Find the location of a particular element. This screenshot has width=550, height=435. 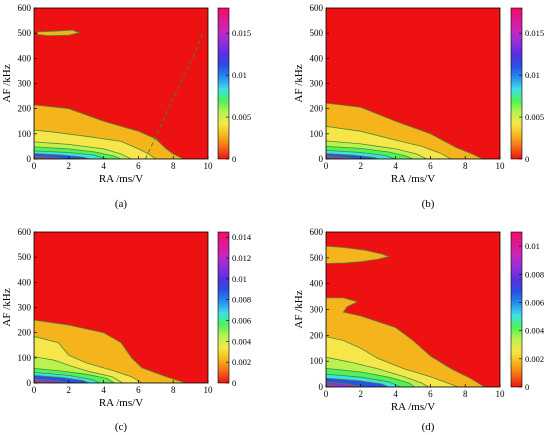

panel-label: (d) is located at coordinates (428, 427).